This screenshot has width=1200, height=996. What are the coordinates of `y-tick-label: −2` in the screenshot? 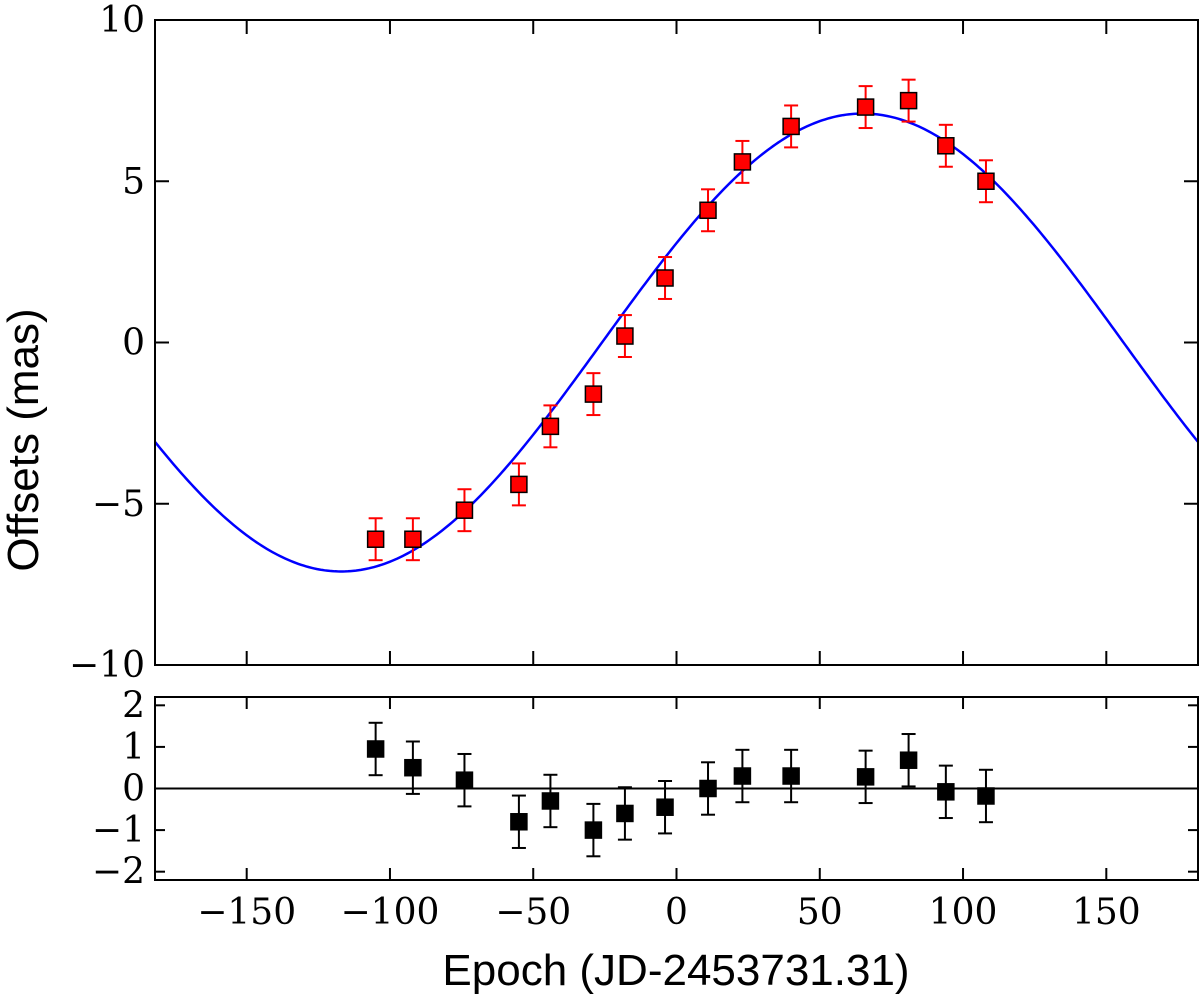 It's located at (118, 872).